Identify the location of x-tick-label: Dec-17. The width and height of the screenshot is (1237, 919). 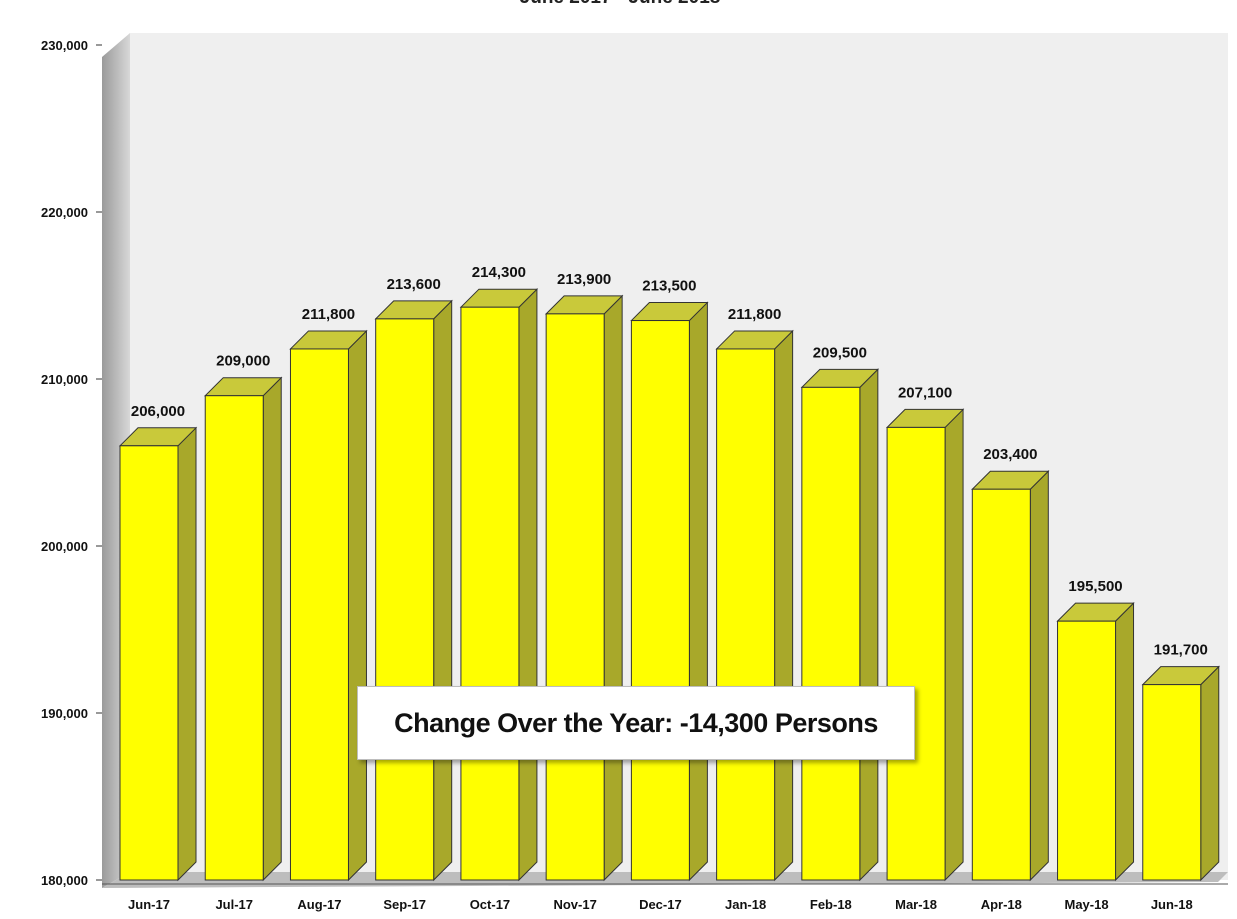
(660, 904).